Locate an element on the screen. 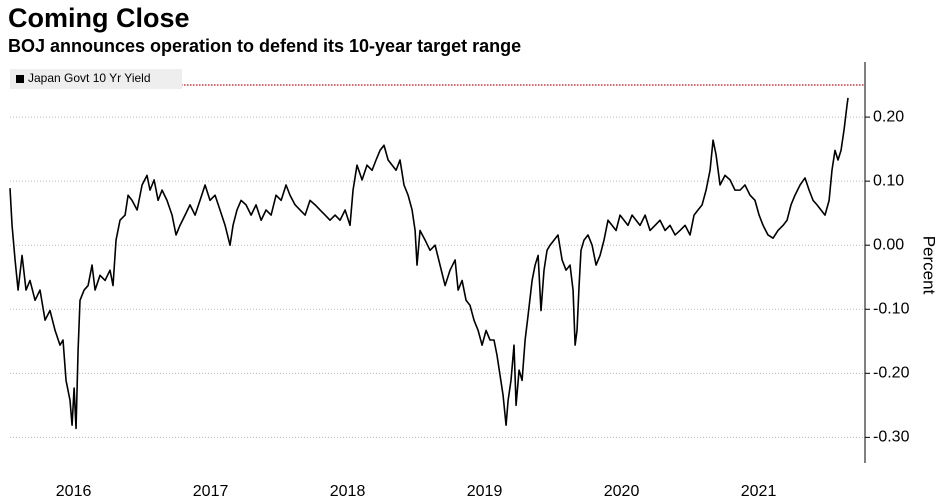  y-tick-label: 0.00 is located at coordinates (888, 244).